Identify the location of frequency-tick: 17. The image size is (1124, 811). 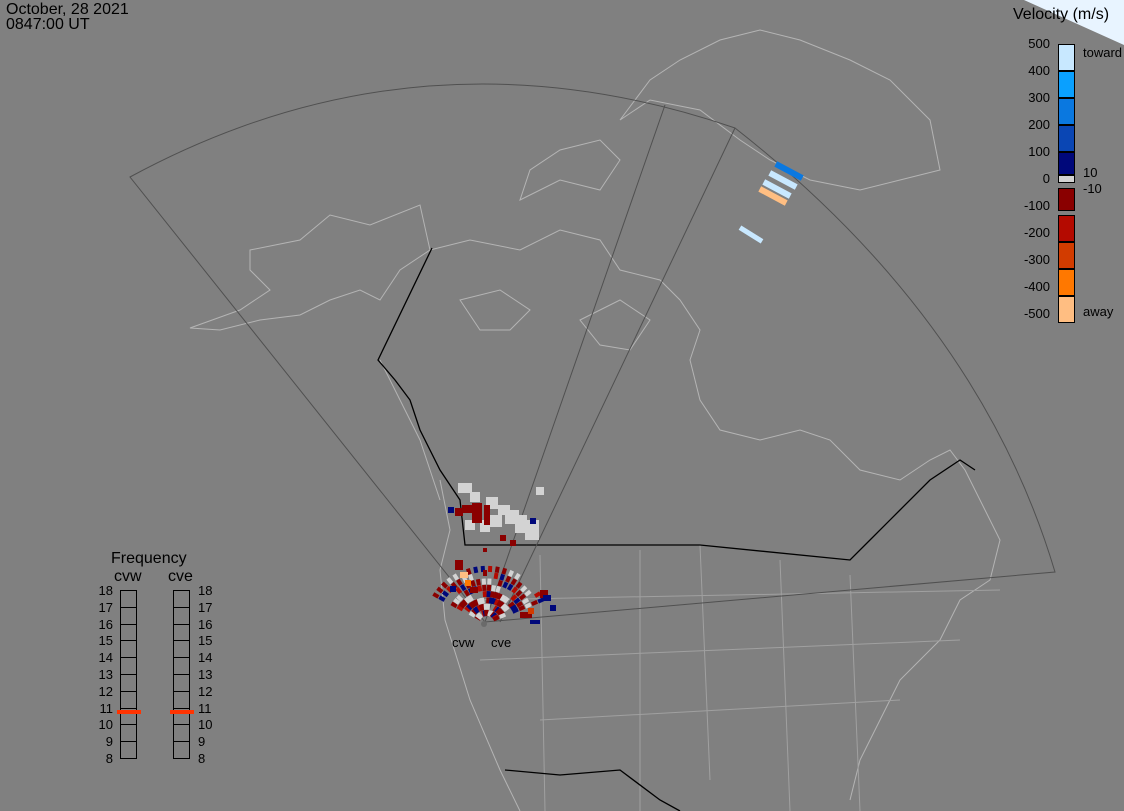
(105, 607).